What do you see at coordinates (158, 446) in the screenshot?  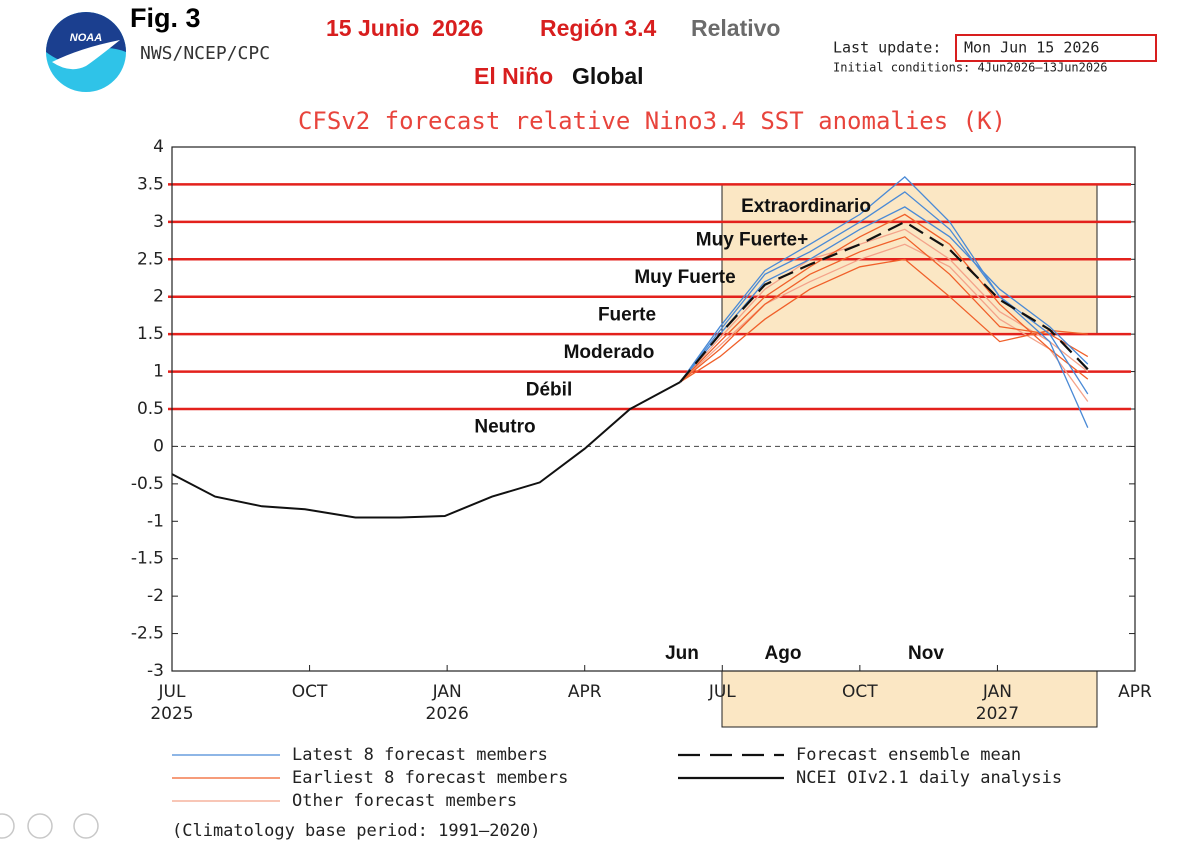 I see `y-tick-label: 0` at bounding box center [158, 446].